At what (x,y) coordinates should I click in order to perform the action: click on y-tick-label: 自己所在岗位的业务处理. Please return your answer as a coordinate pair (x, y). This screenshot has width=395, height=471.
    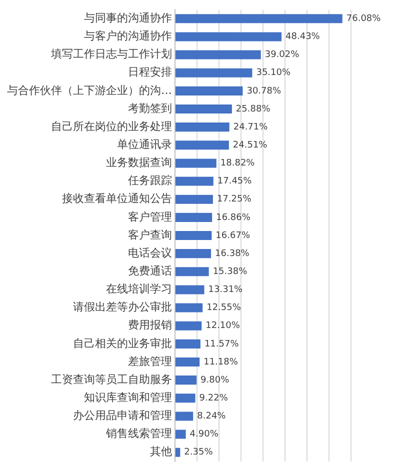
    Looking at the image, I should click on (111, 126).